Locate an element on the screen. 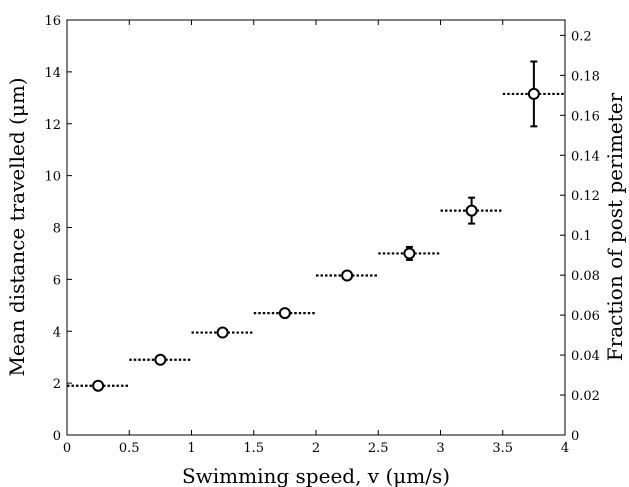 Image resolution: width=629 pixels, height=487 pixels. y2-axis-label: Fraction of post perimeter is located at coordinates (615, 226).